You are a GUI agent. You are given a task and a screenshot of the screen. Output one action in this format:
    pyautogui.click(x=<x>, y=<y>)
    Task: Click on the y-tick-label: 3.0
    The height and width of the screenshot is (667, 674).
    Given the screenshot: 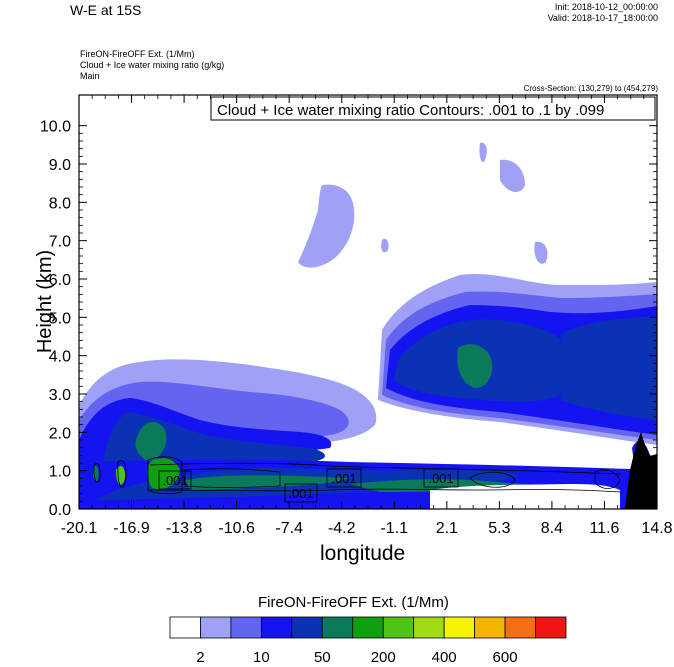 What is the action you would take?
    pyautogui.click(x=60, y=395)
    